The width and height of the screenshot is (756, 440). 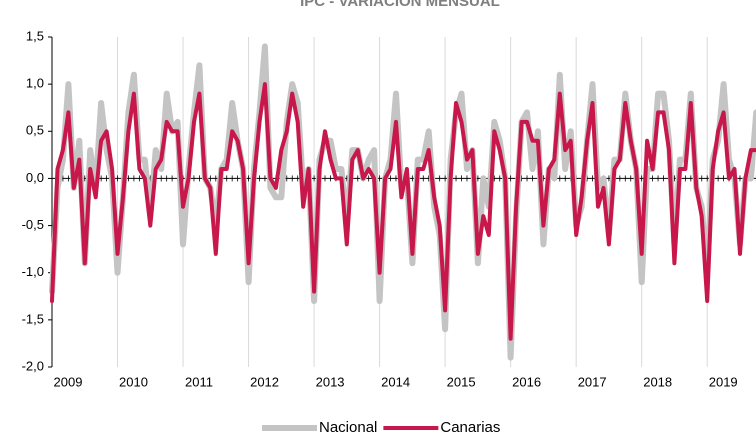 What do you see at coordinates (470, 427) in the screenshot?
I see `legend-label: Canarias` at bounding box center [470, 427].